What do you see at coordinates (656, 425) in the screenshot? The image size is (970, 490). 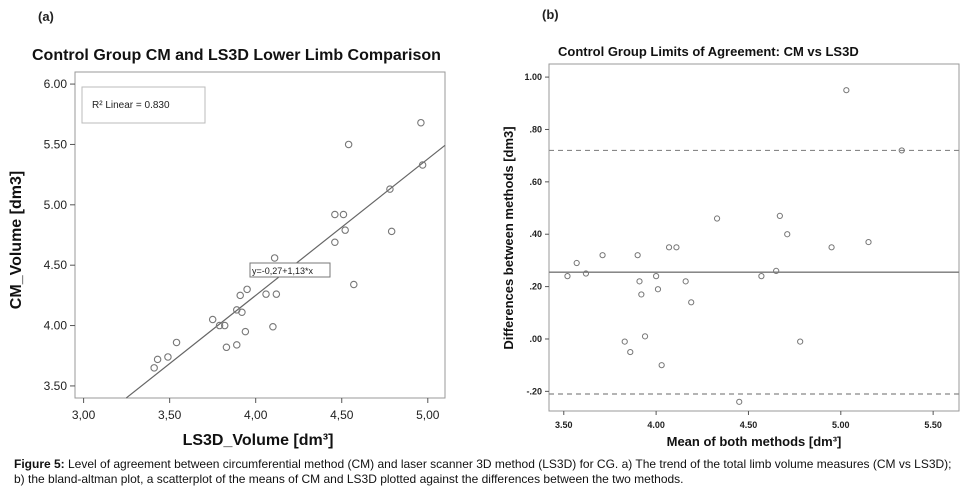 I see `chart-b-xtick-label: 4.00` at bounding box center [656, 425].